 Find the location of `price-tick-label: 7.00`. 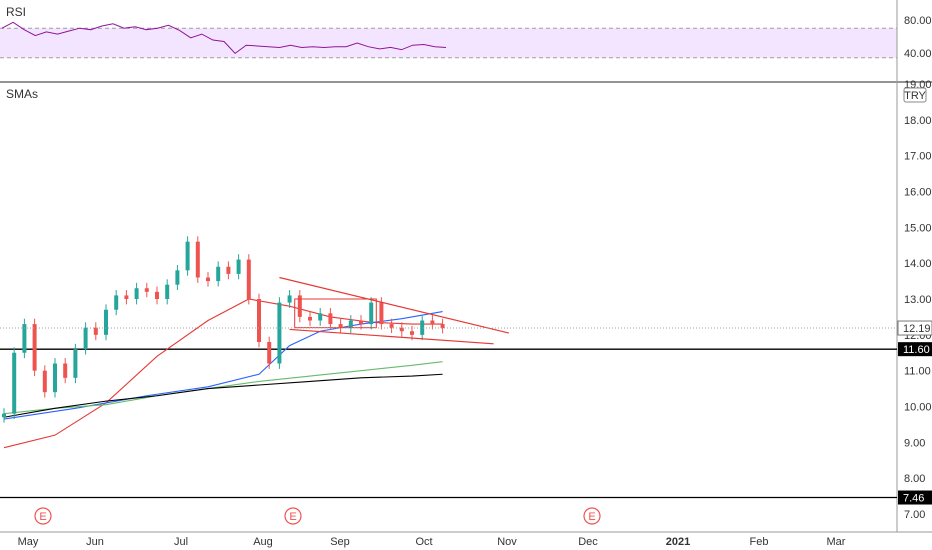

price-tick-label: 7.00 is located at coordinates (914, 515).